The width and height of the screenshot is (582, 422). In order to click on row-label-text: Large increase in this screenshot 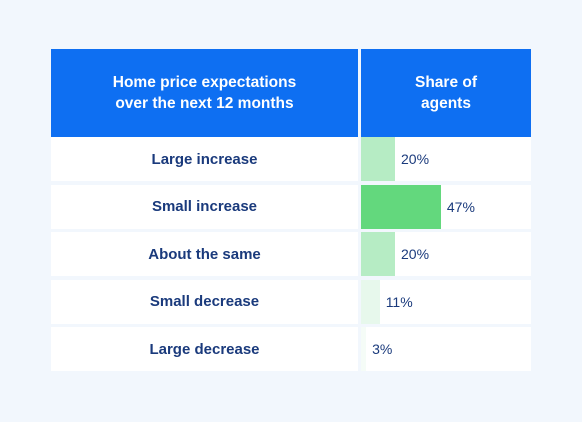, I will do `click(204, 159)`.